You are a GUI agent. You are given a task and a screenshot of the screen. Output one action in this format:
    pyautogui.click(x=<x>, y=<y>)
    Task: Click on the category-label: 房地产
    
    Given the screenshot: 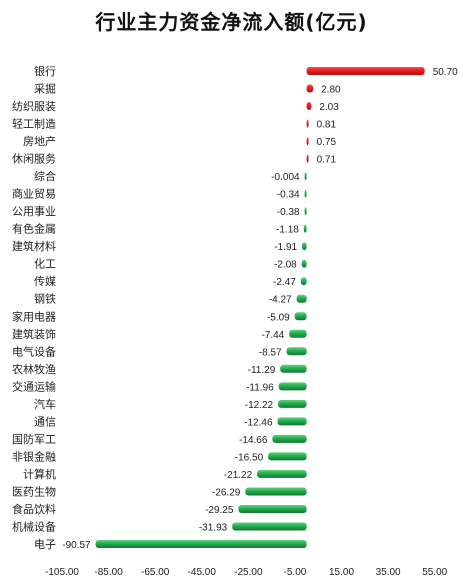 What is the action you would take?
    pyautogui.click(x=39, y=141)
    